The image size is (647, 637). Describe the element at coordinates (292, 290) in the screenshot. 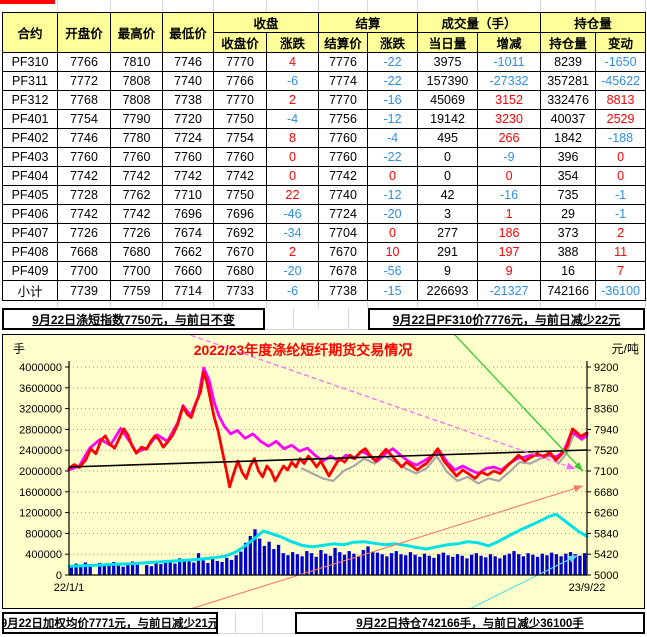

I see `cell-小计-5: -6` at that location.